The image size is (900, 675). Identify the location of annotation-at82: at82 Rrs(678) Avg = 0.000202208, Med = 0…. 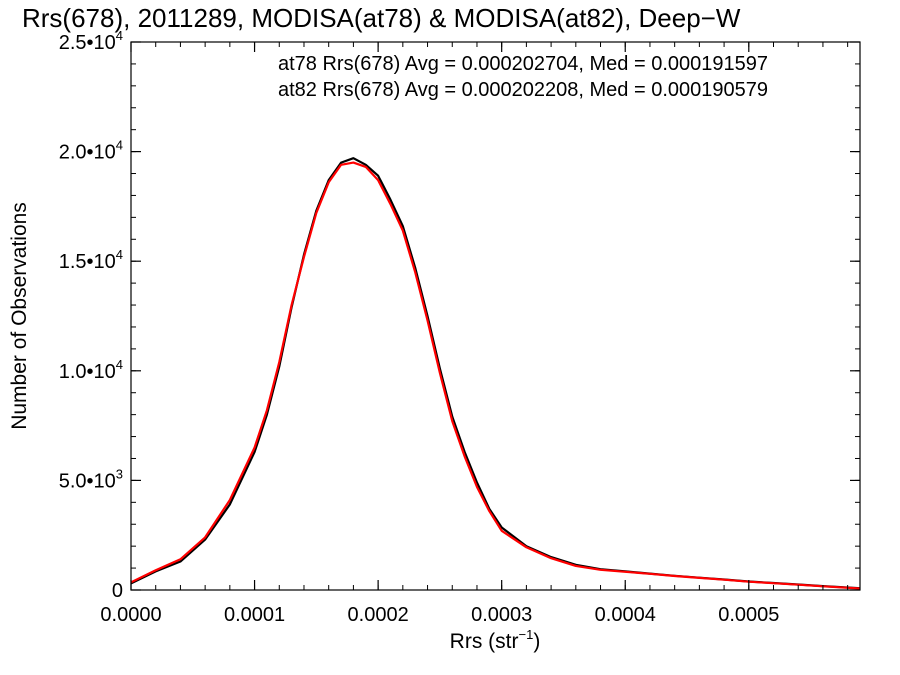
(523, 90).